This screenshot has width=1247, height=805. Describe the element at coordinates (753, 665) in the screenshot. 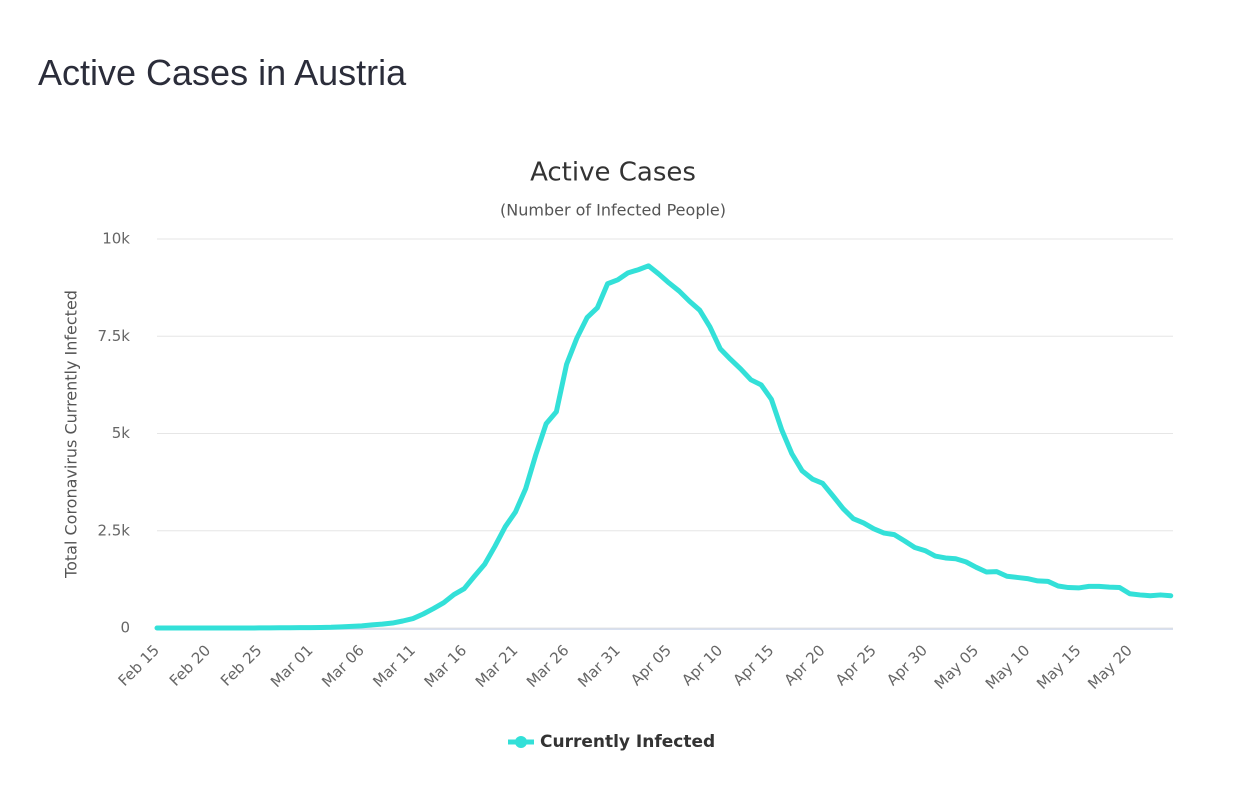

I see `x-tick-label: Apr 15` at that location.